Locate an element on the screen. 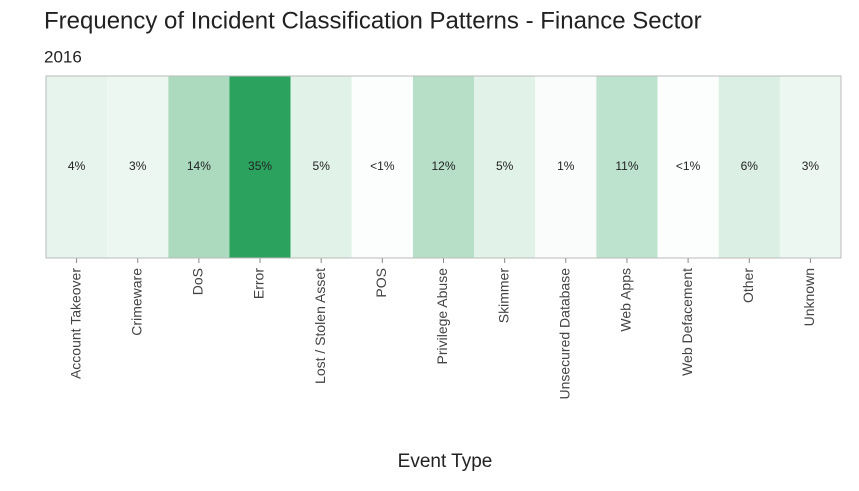 This screenshot has width=859, height=491. x-tick-label: Lost / Stolen Asset is located at coordinates (320, 326).